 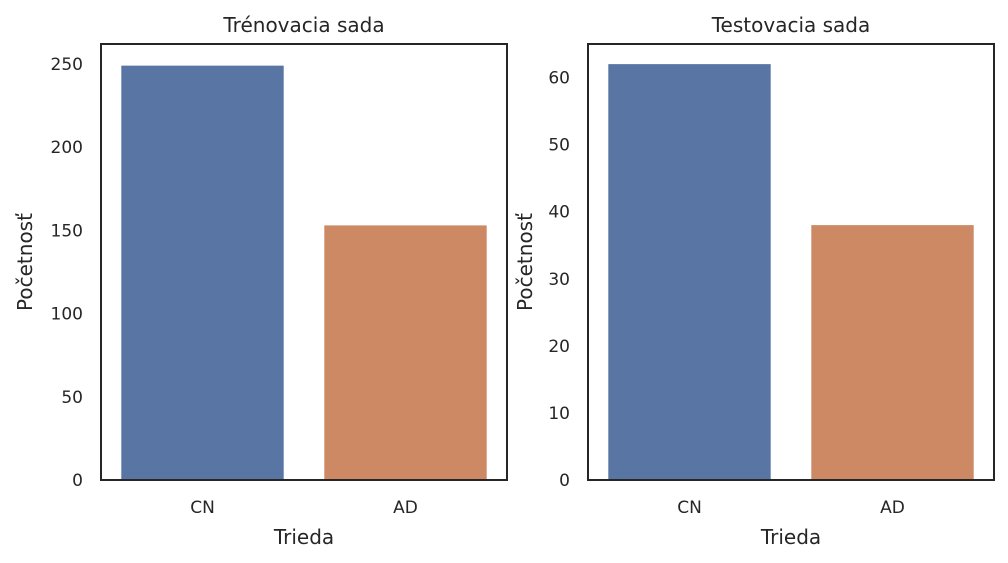 What do you see at coordinates (67, 231) in the screenshot?
I see `training-y-tick-label: 150` at bounding box center [67, 231].